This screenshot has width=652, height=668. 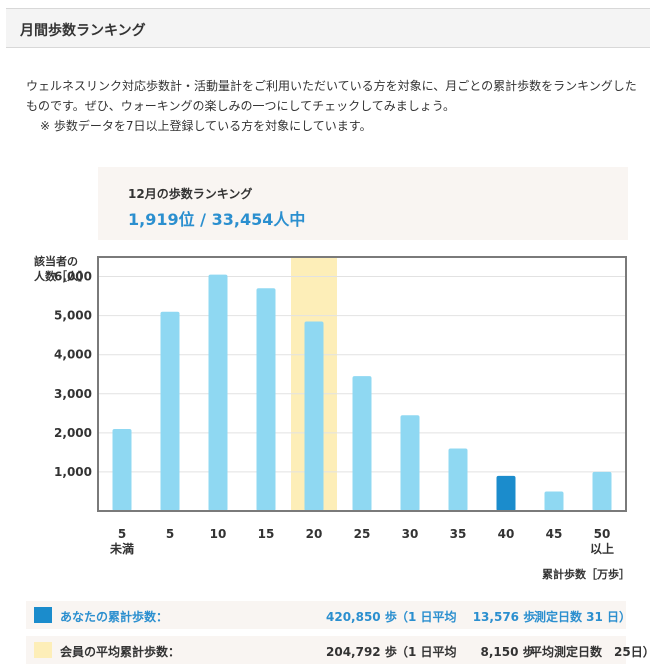 What do you see at coordinates (73, 433) in the screenshot?
I see `y-tick-label: 2,000` at bounding box center [73, 433].